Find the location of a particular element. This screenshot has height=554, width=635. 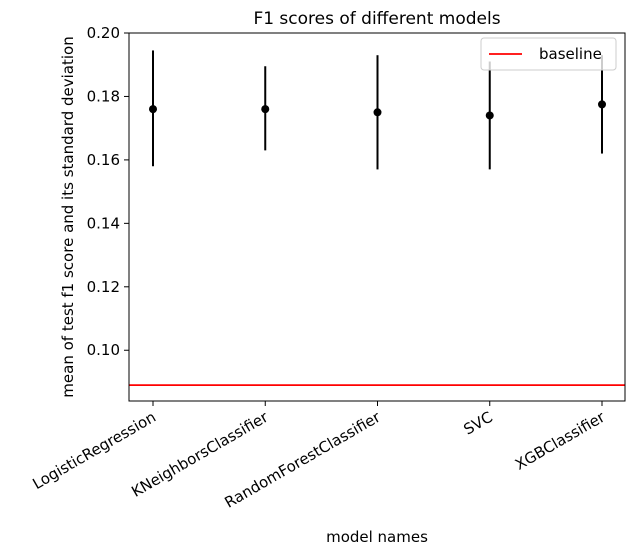

legend-box is located at coordinates (548, 54).